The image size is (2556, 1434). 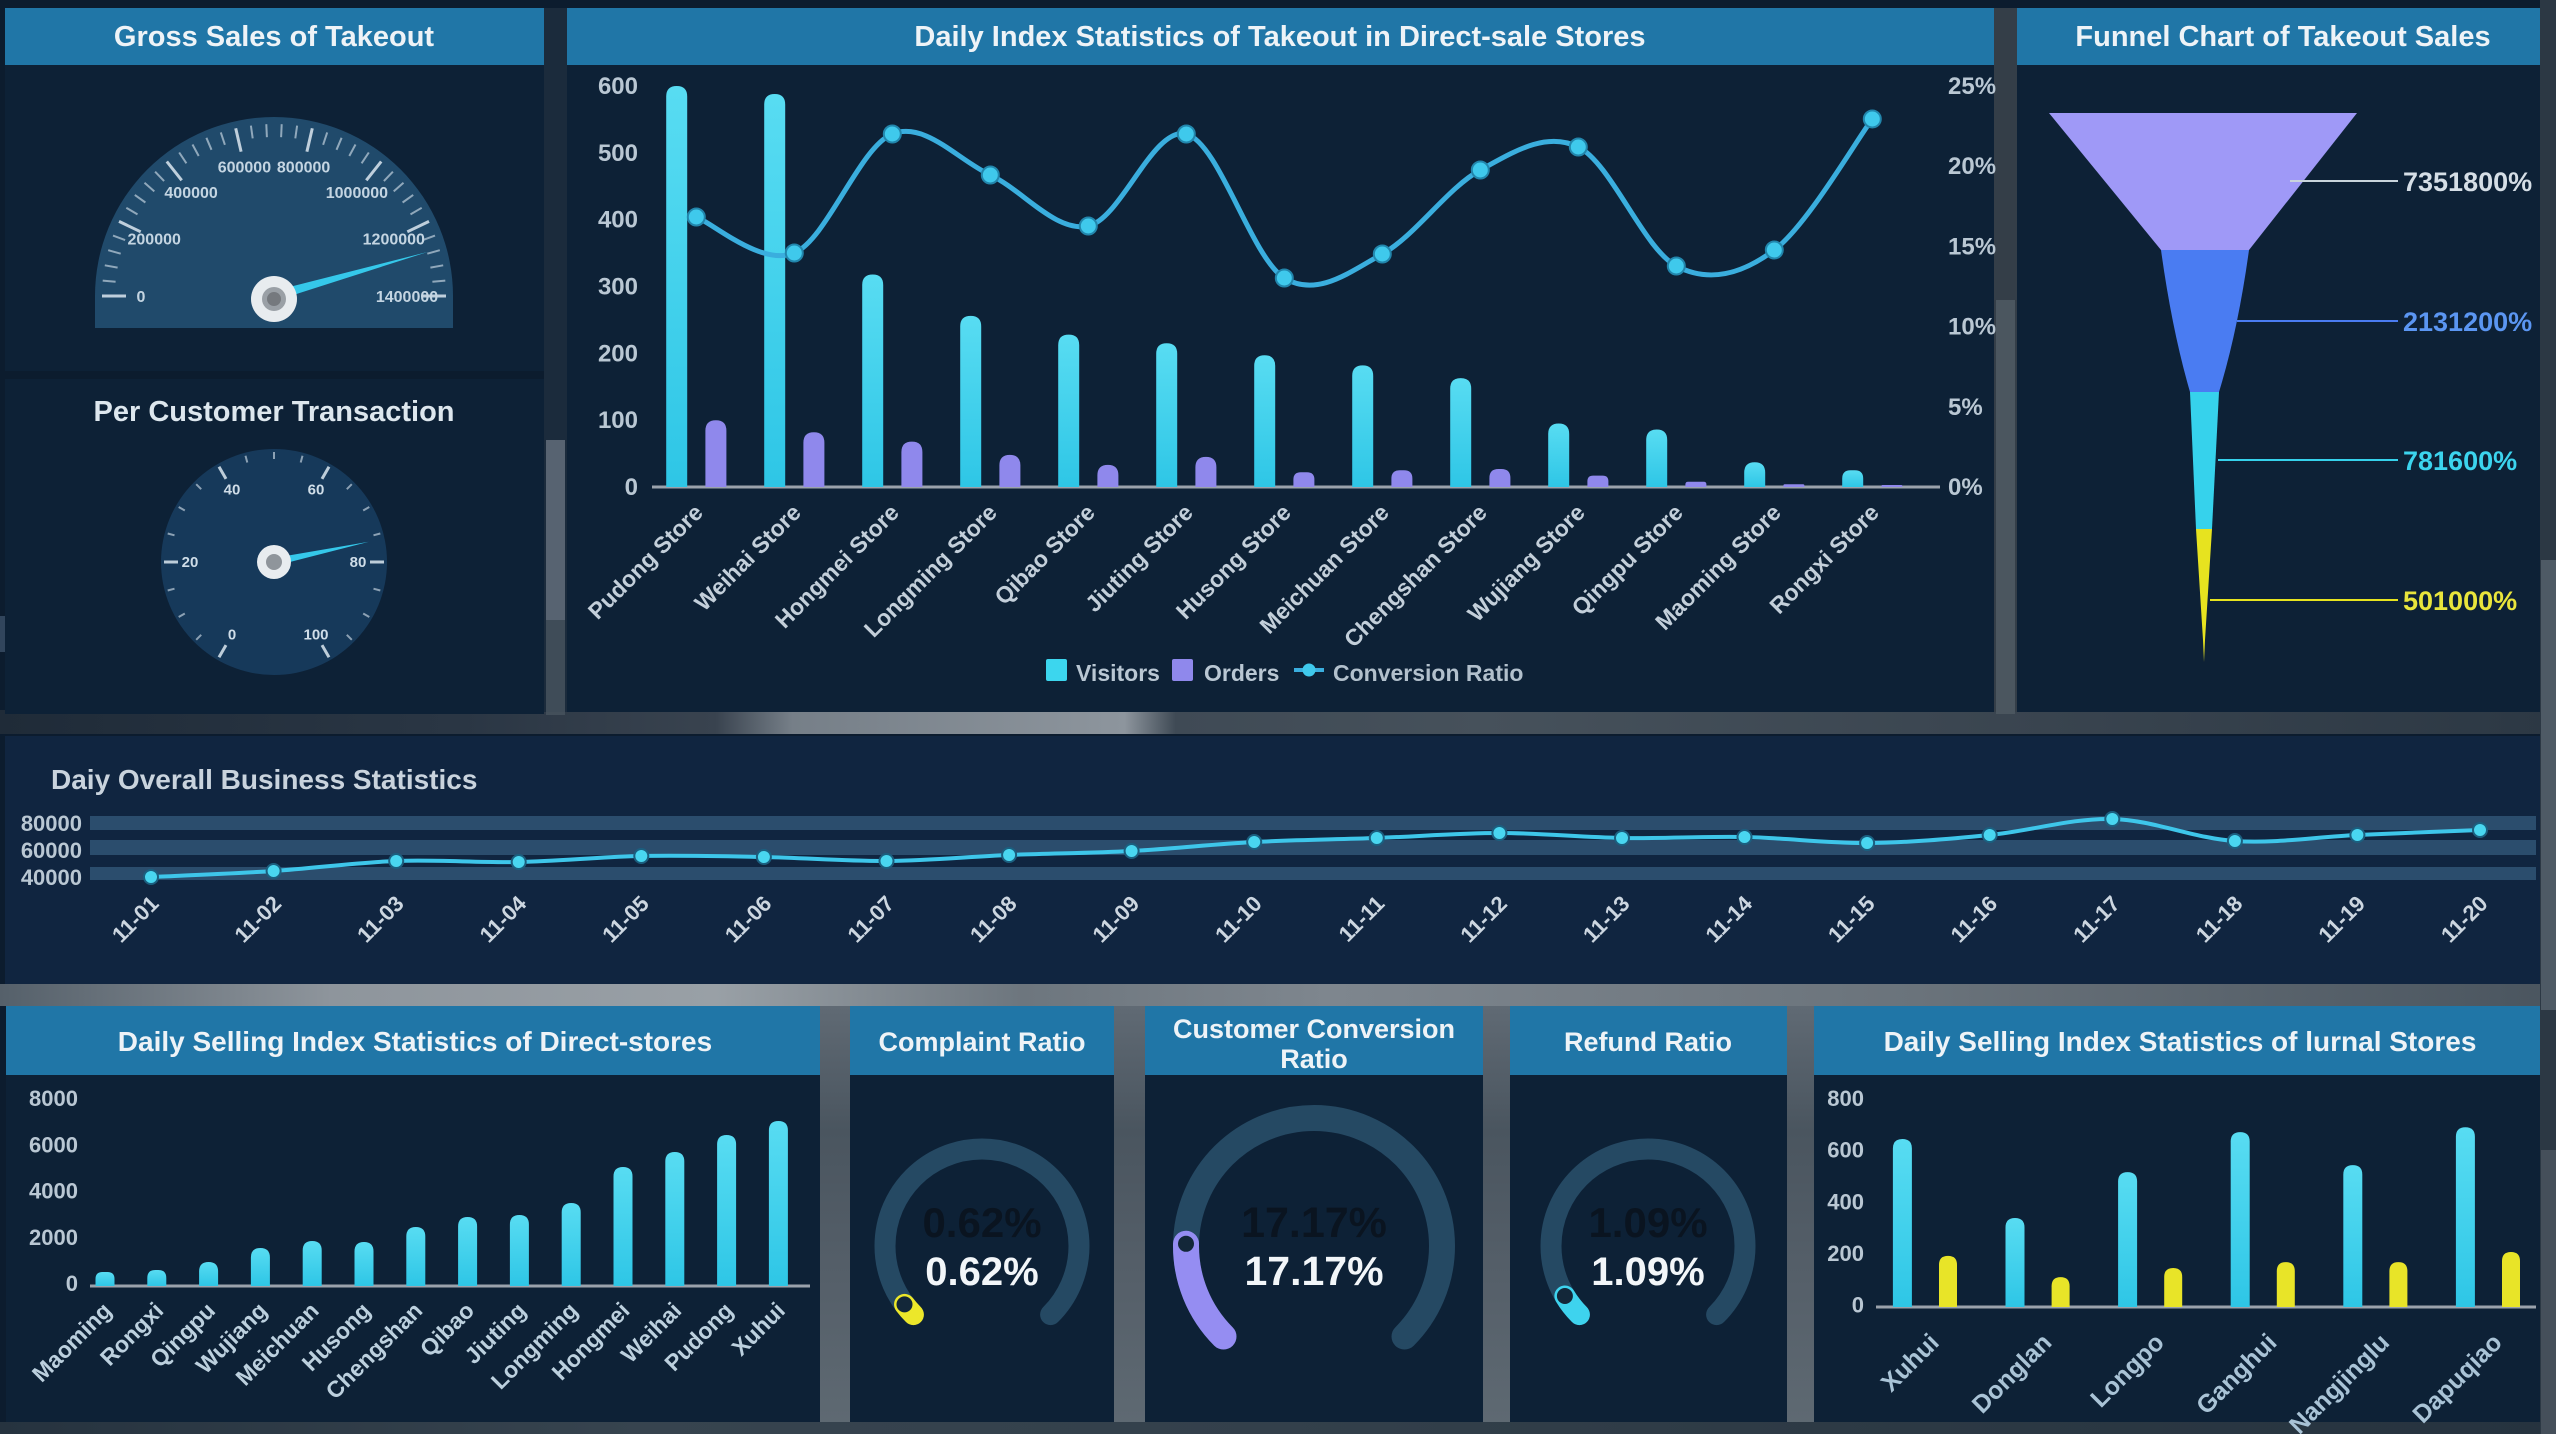 What do you see at coordinates (1428, 673) in the screenshot?
I see `svg-text: Conversion Ratio` at bounding box center [1428, 673].